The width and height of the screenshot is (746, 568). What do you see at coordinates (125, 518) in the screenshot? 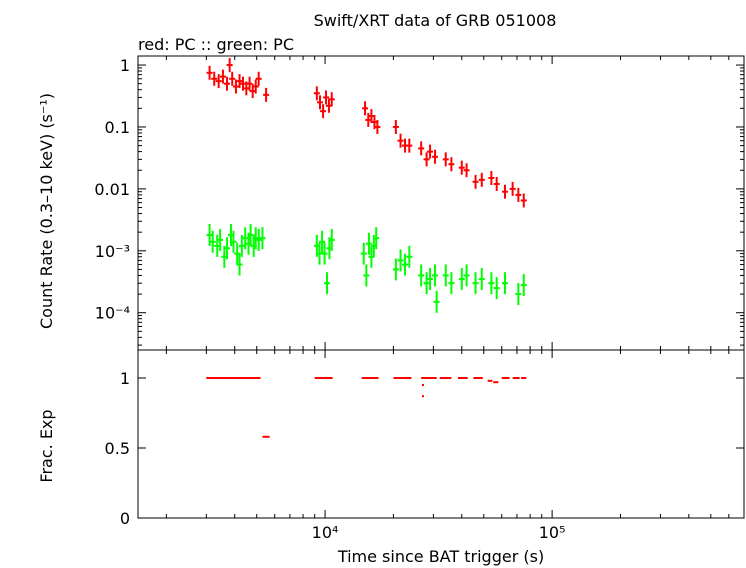
I see `y-tick-label-bottom: 0` at bounding box center [125, 518].